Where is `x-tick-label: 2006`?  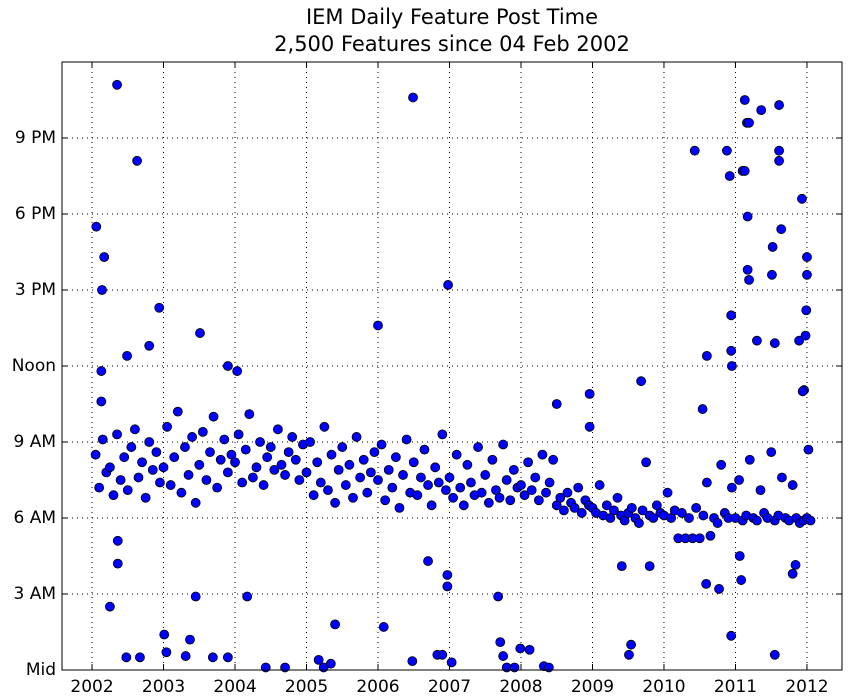
x-tick-label: 2006 is located at coordinates (377, 687).